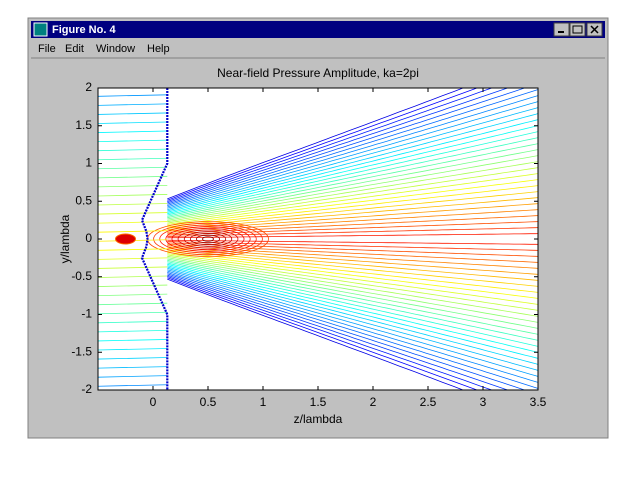  I want to click on maximize-icon, so click(577, 29).